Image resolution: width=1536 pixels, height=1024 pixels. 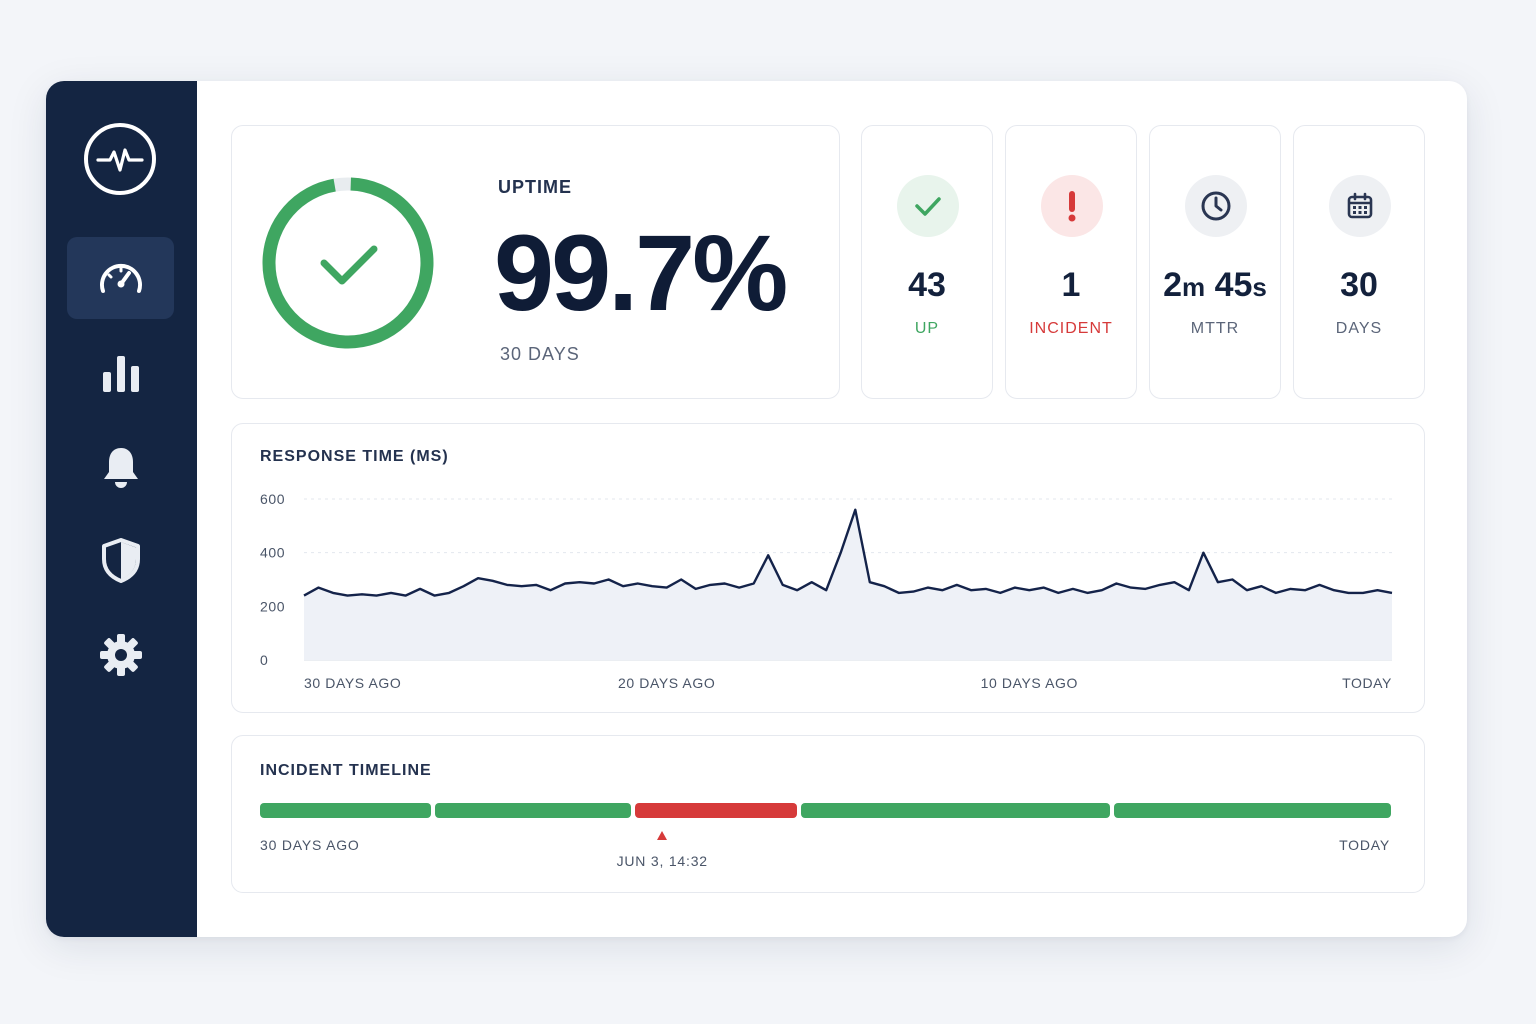 I want to click on stat-label: MTTR, so click(x=1215, y=328).